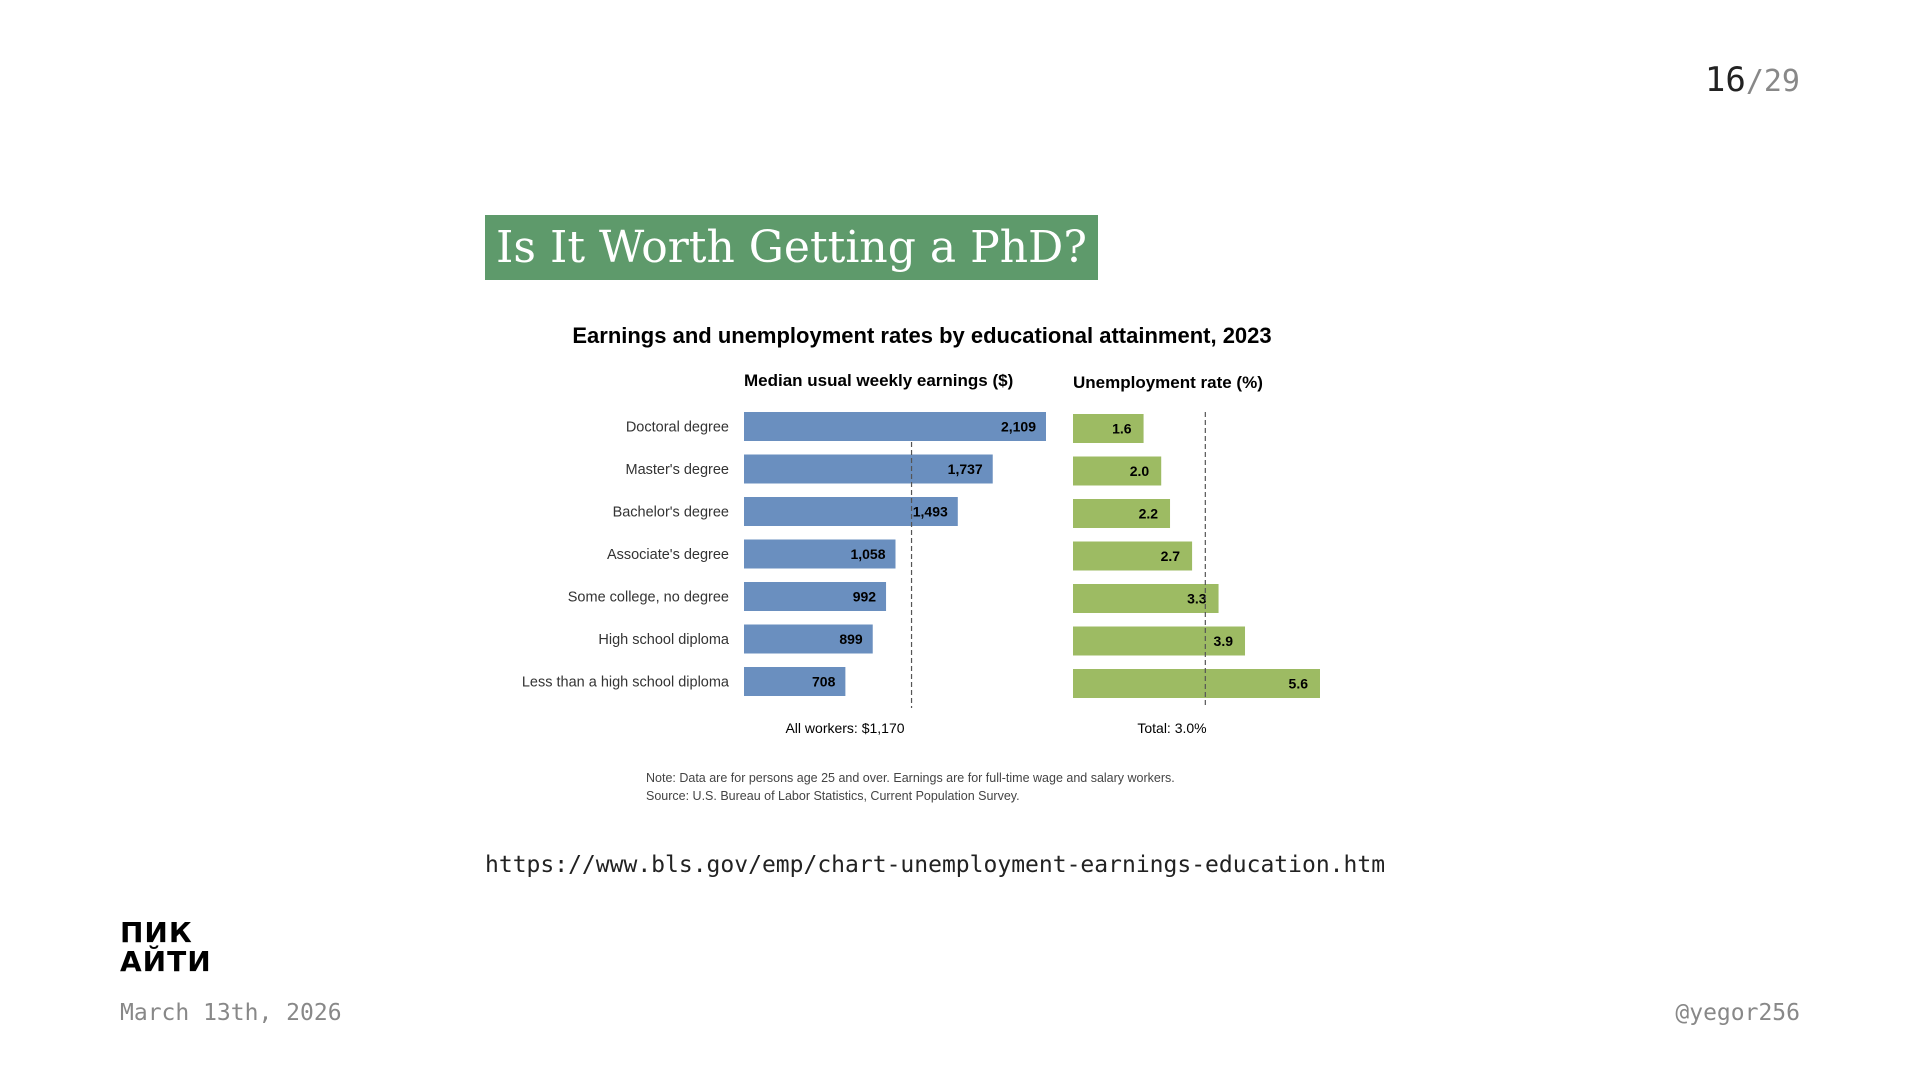  Describe the element at coordinates (824, 682) in the screenshot. I see `earnings-value-label: 708` at that location.